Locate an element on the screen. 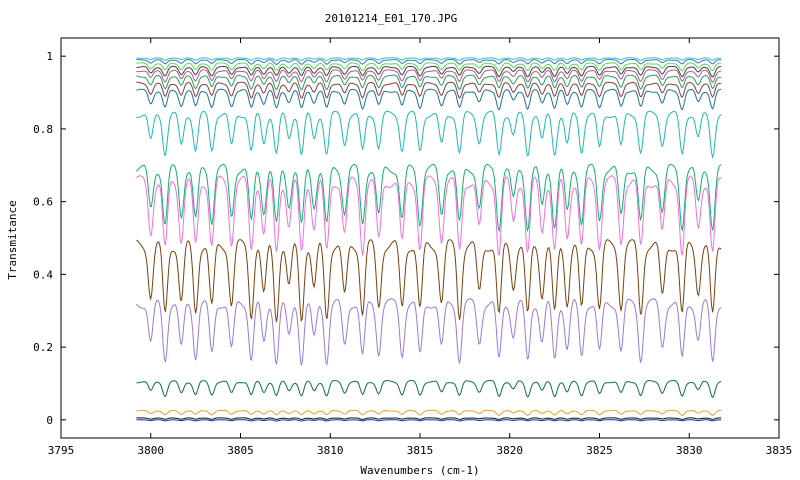 This screenshot has height=480, width=800. chart-title: 20101214_E01_170.JPG is located at coordinates (391, 18).